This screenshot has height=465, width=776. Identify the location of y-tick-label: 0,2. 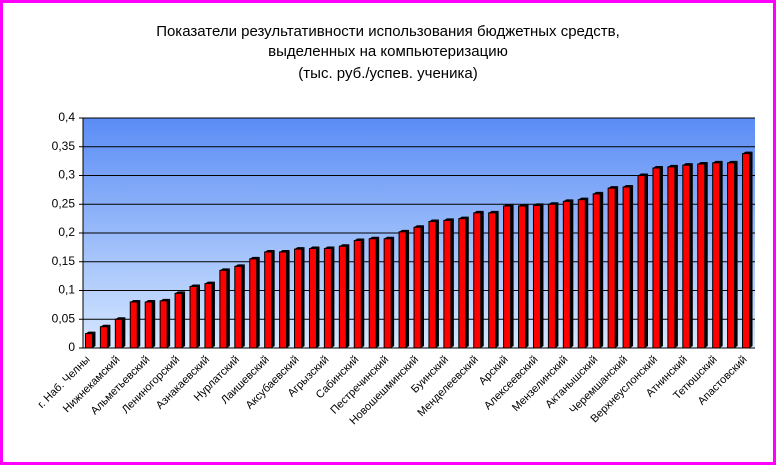
(66, 232).